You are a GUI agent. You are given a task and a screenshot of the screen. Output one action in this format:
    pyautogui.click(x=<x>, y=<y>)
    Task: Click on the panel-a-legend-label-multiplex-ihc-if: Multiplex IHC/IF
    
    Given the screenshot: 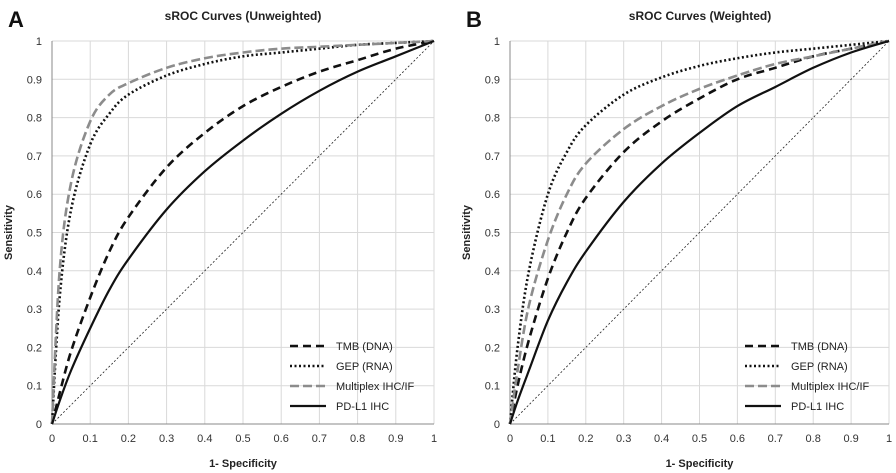 What is the action you would take?
    pyautogui.click(x=375, y=387)
    